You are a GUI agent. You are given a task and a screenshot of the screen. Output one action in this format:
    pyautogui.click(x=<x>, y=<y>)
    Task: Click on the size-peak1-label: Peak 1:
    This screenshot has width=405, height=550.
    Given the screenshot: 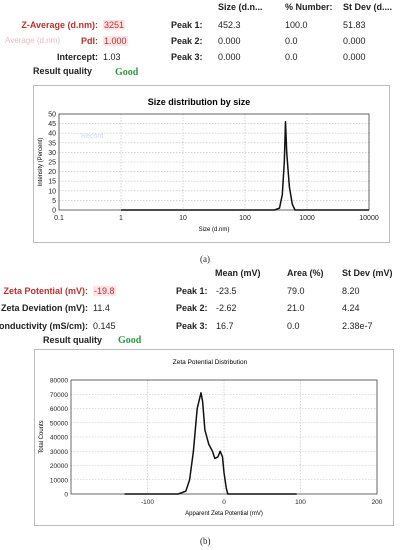 What is the action you would take?
    pyautogui.click(x=187, y=25)
    